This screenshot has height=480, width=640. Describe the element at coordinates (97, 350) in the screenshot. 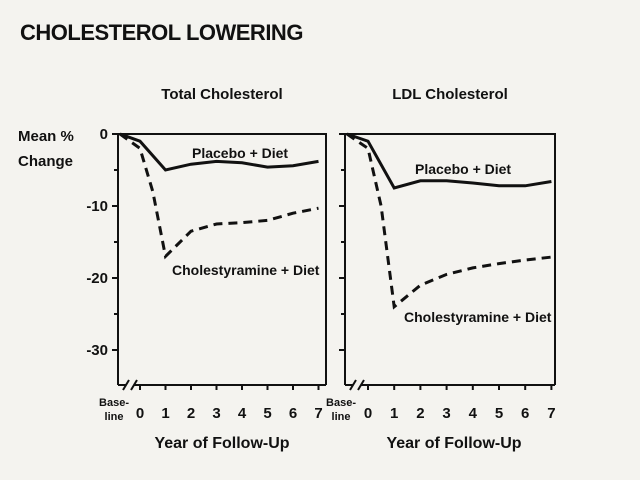

I see `y-tick-label: -30` at that location.